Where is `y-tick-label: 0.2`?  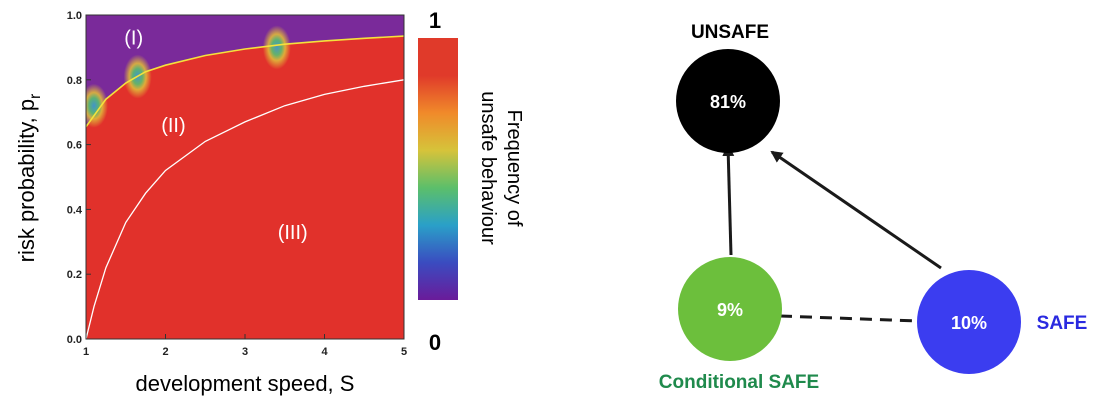 y-tick-label: 0.2 is located at coordinates (74, 275).